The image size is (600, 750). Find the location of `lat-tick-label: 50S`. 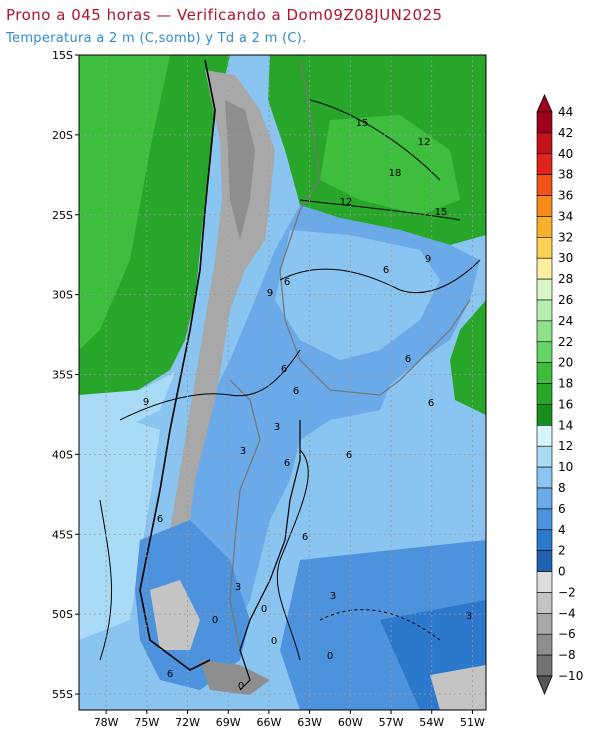

lat-tick-label: 50S is located at coordinates (62, 614).